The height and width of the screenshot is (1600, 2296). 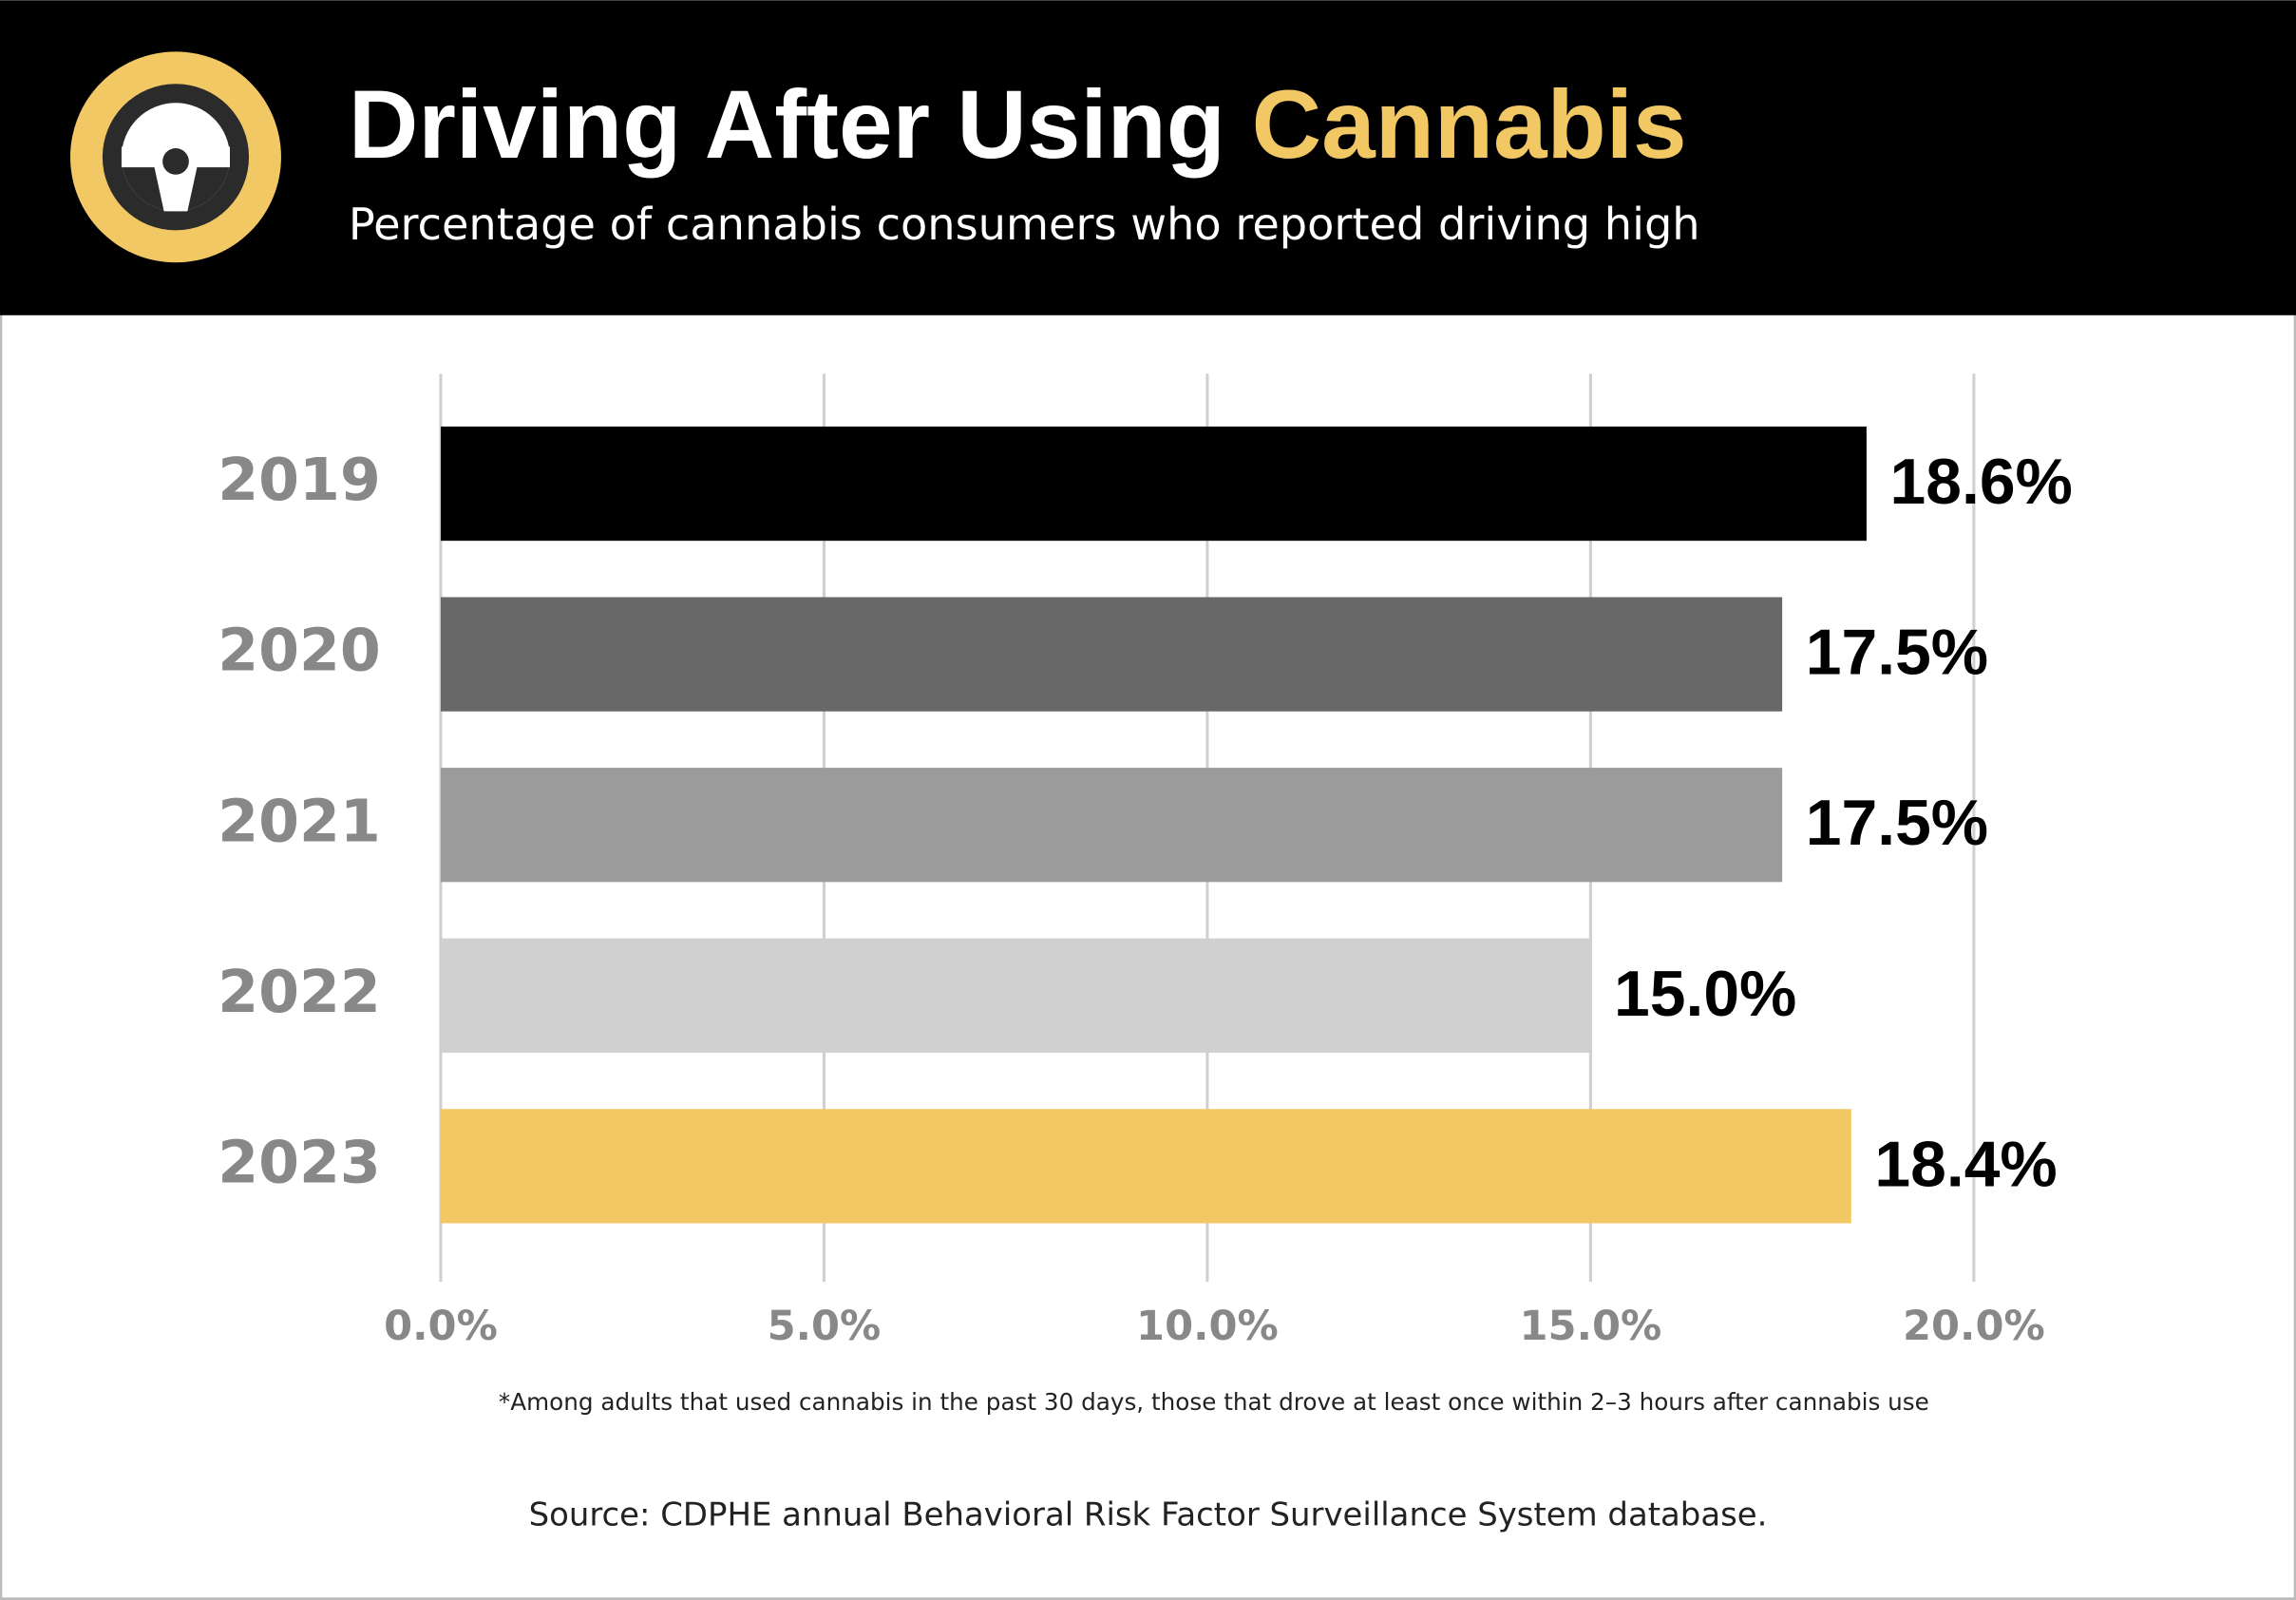 What do you see at coordinates (299, 651) in the screenshot?
I see `category-label: 2020` at bounding box center [299, 651].